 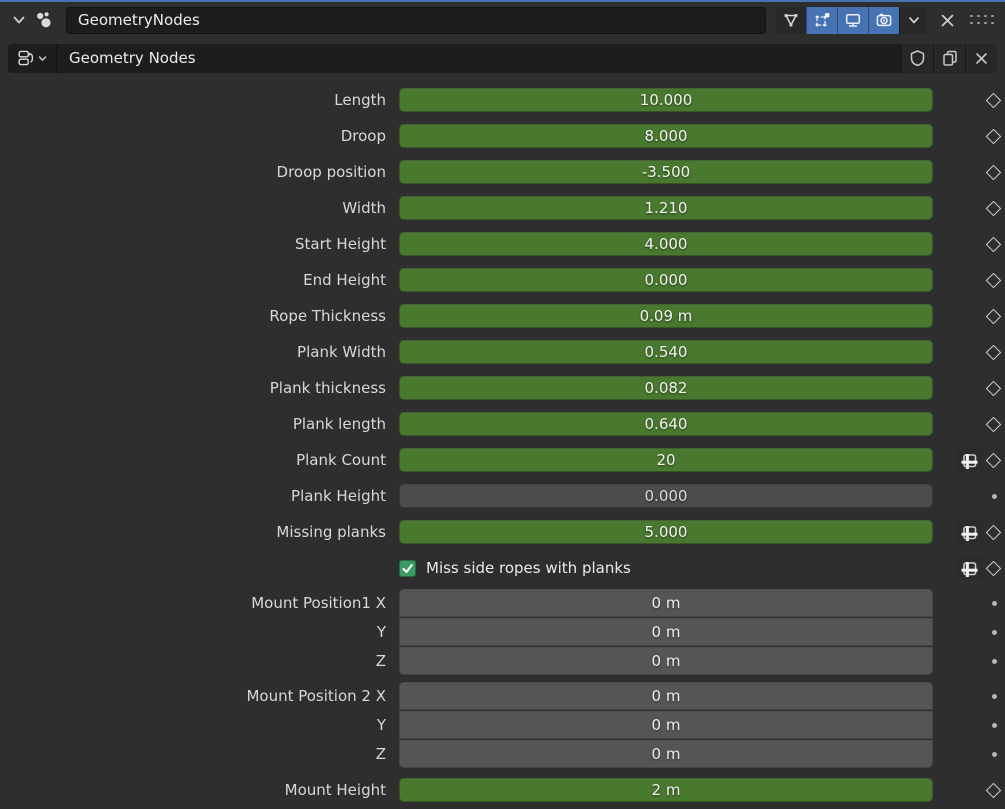 What do you see at coordinates (791, 20) in the screenshot?
I see `on-cage-icon` at bounding box center [791, 20].